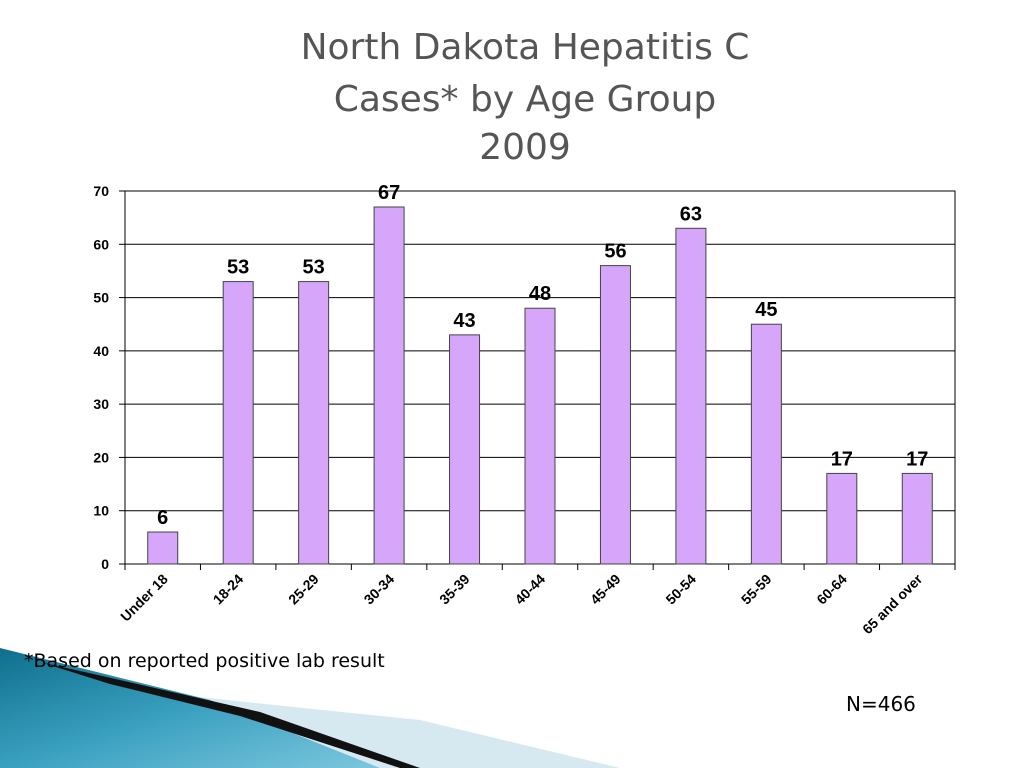 Image resolution: width=1024 pixels, height=768 pixels. Describe the element at coordinates (525, 147) in the screenshot. I see `chart-title-line-3: 2009` at that location.